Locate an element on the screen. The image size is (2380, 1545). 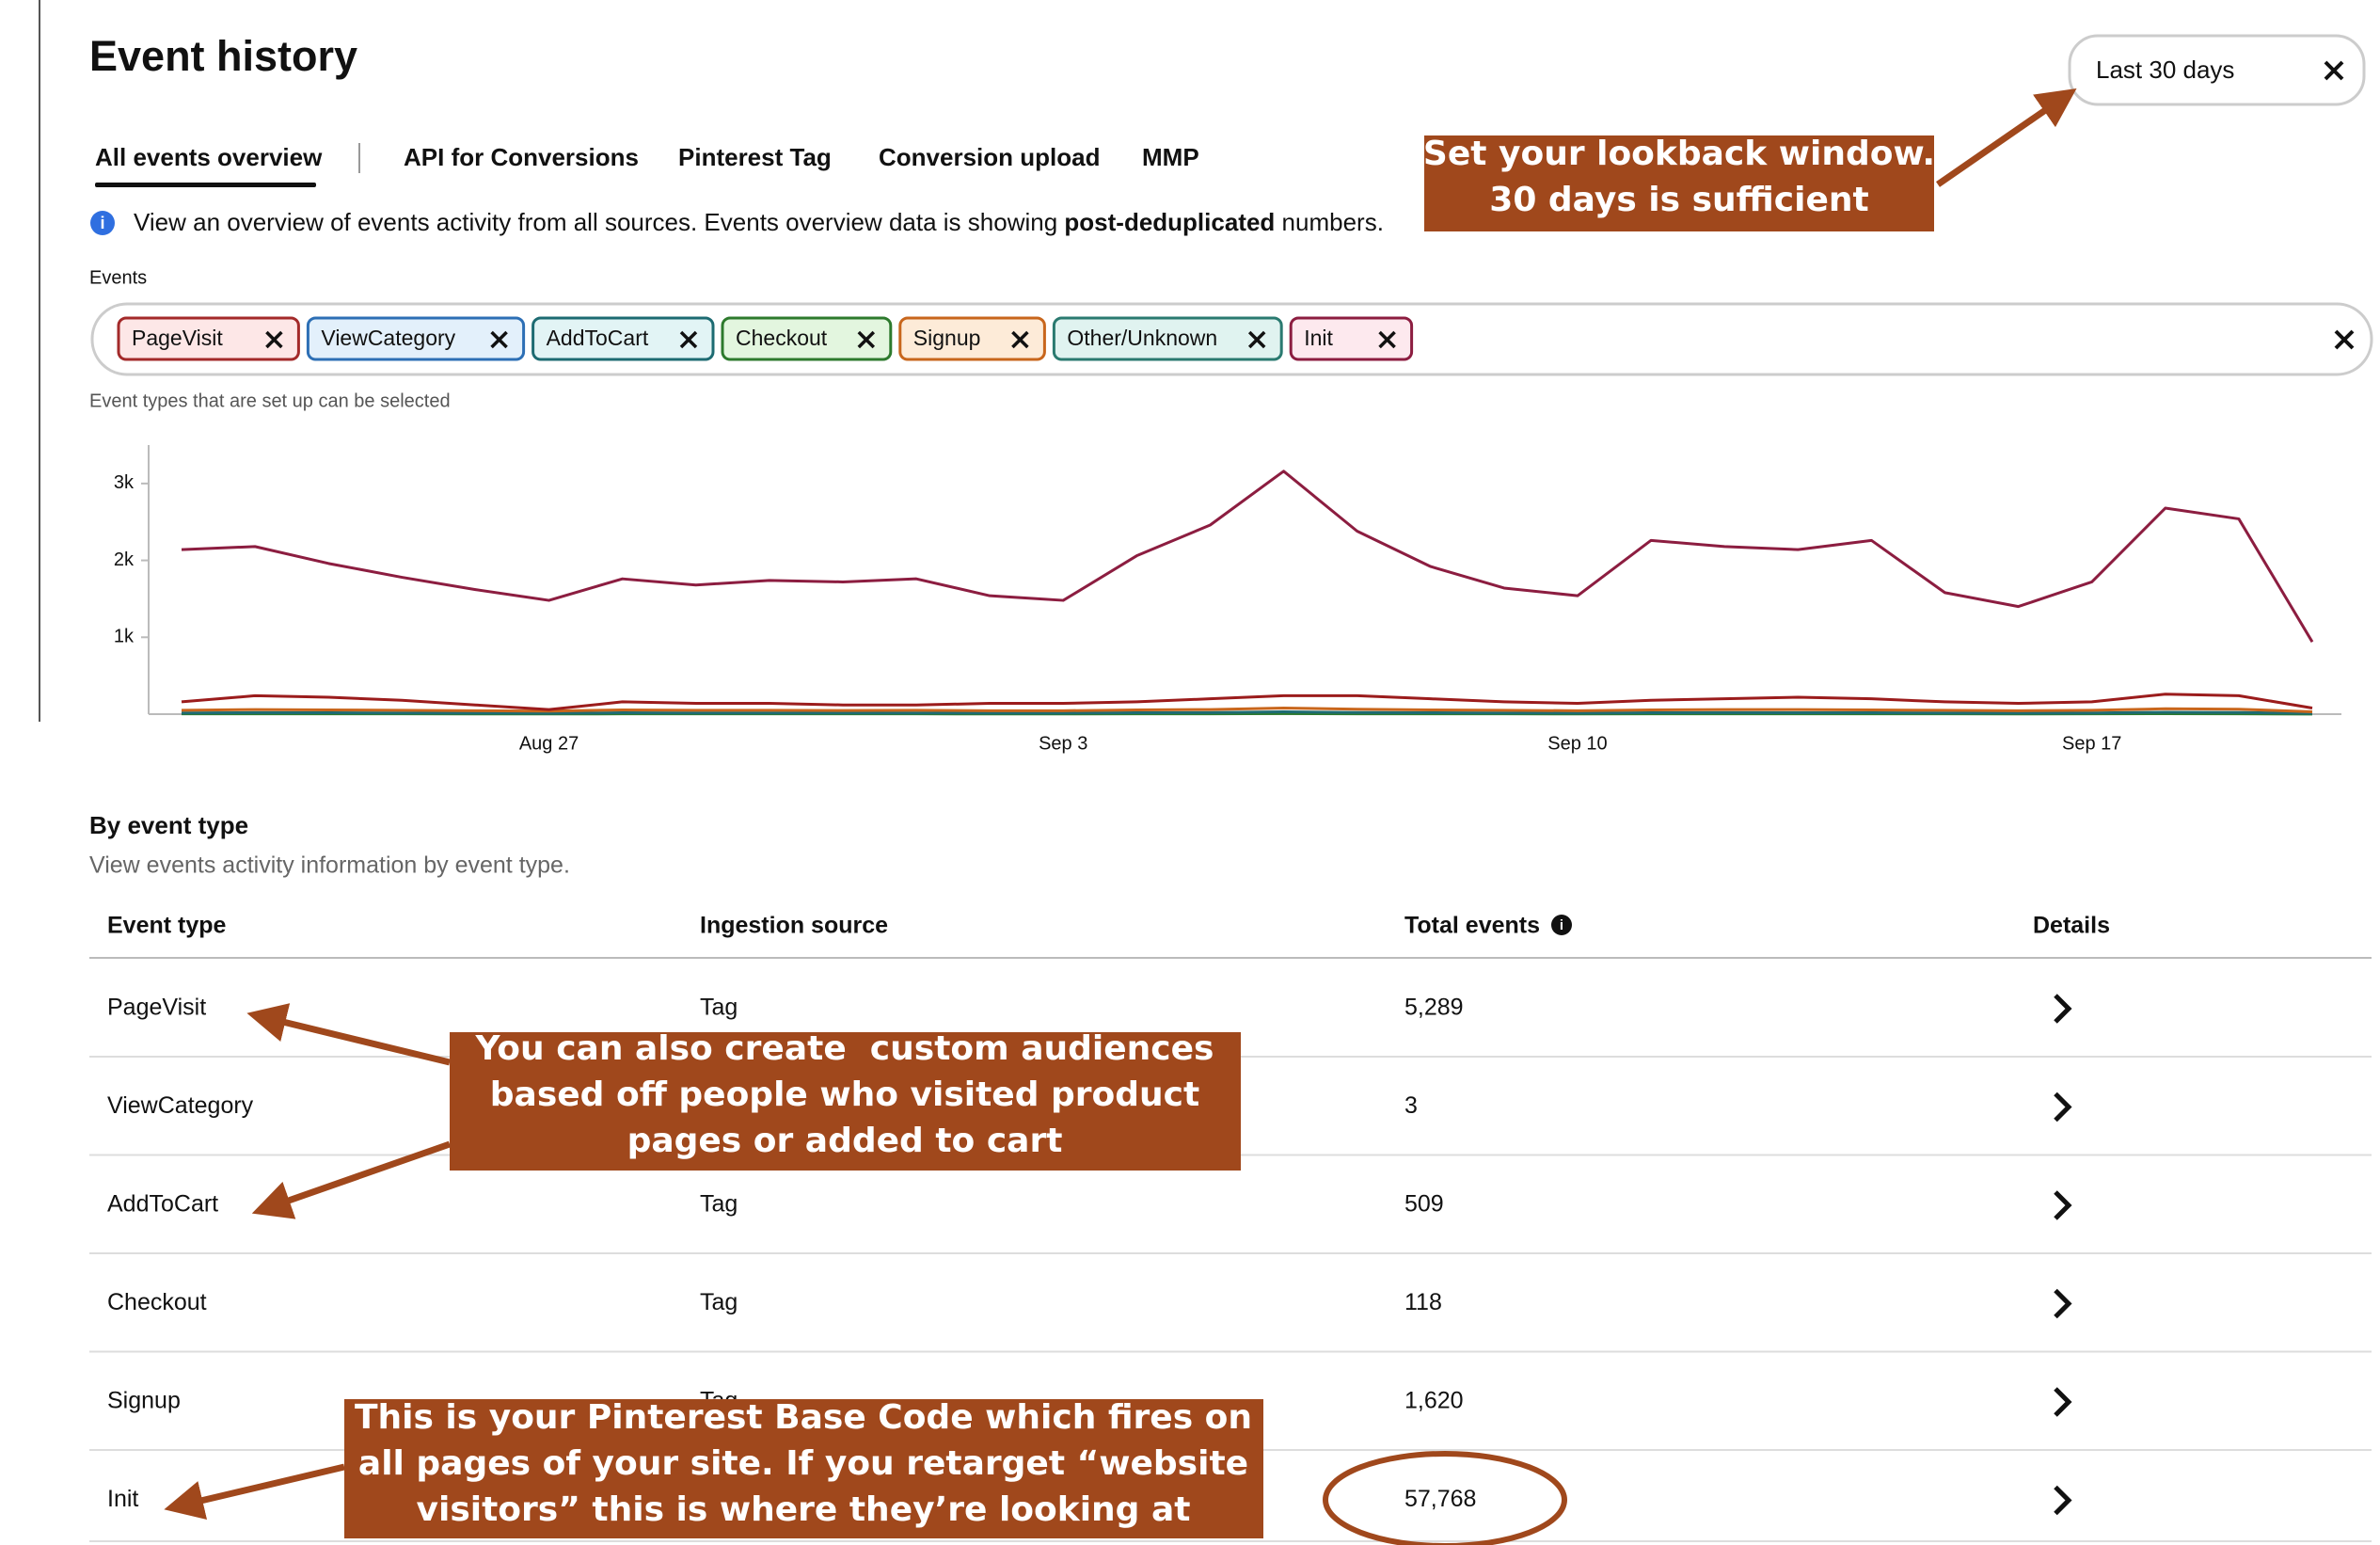
table-cell: Init is located at coordinates (122, 1499).